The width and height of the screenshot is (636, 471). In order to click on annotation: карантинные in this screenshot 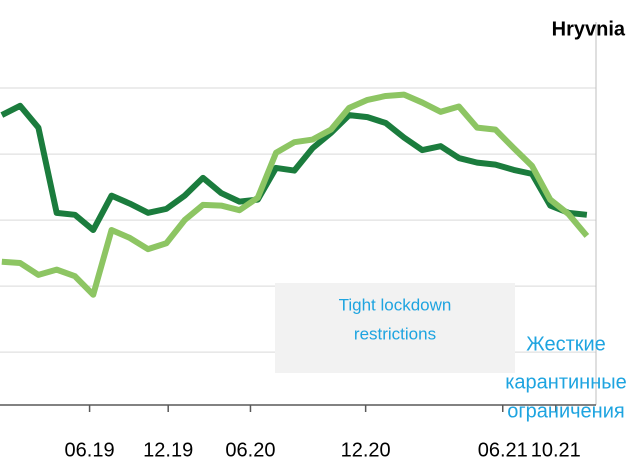, I will do `click(566, 382)`.